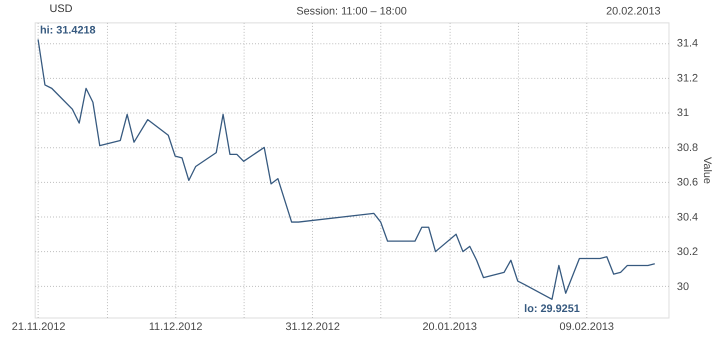 The image size is (718, 360). Describe the element at coordinates (312, 326) in the screenshot. I see `x-tick-label: 31.12.2012` at that location.